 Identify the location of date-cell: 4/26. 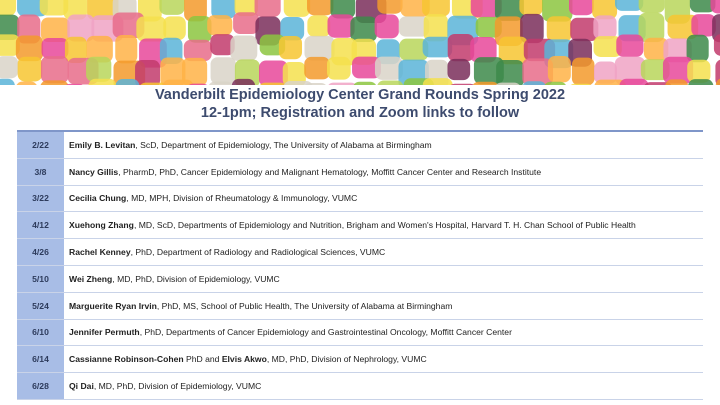
(41, 252).